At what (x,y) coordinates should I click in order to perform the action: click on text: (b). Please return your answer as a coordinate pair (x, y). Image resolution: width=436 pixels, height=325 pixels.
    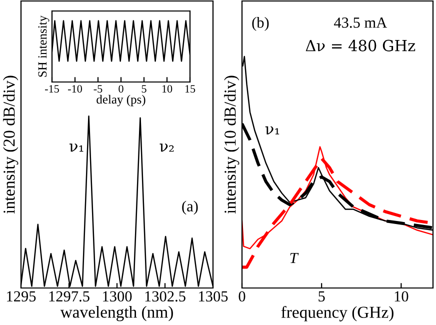
    Looking at the image, I should click on (260, 24).